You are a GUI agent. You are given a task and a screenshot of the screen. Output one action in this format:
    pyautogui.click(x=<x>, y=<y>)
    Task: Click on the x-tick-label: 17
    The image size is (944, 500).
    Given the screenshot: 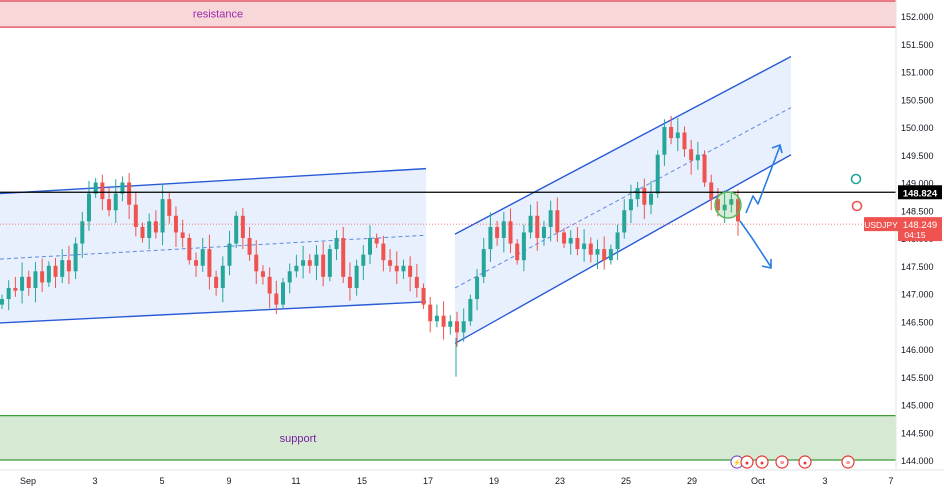 What is the action you would take?
    pyautogui.click(x=428, y=481)
    